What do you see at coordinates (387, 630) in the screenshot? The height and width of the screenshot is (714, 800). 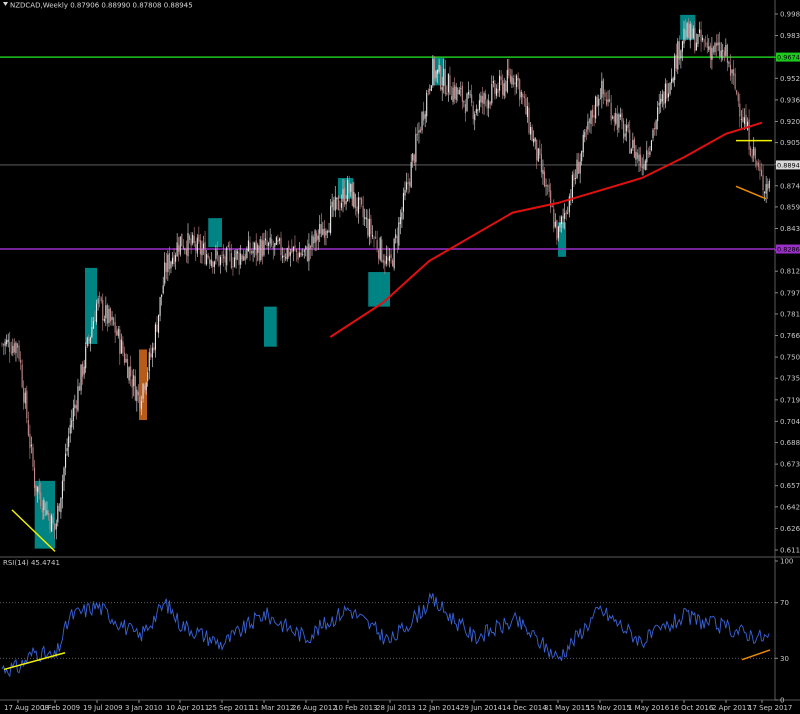 I see `rsi-levels` at bounding box center [387, 630].